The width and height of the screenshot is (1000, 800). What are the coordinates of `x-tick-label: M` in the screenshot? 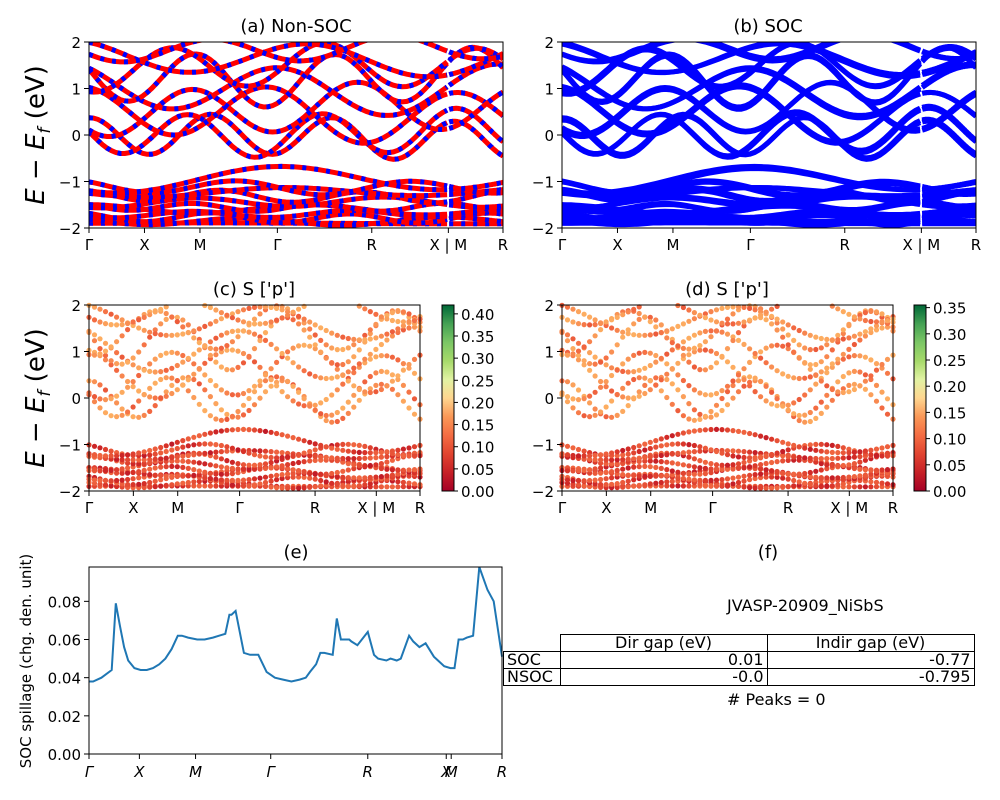 It's located at (650, 508).